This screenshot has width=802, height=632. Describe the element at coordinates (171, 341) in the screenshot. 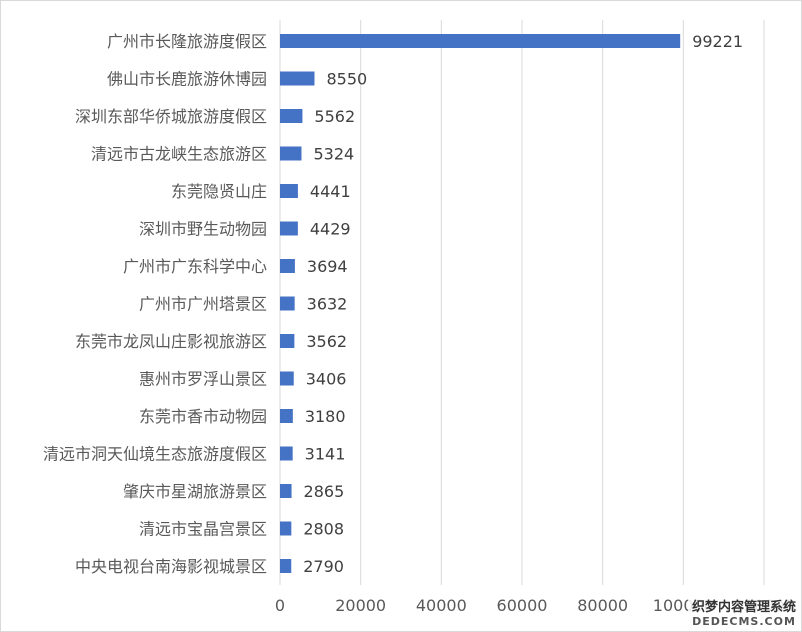

I see `category-label: 东莞市龙凤山庄影视旅游区` at that location.